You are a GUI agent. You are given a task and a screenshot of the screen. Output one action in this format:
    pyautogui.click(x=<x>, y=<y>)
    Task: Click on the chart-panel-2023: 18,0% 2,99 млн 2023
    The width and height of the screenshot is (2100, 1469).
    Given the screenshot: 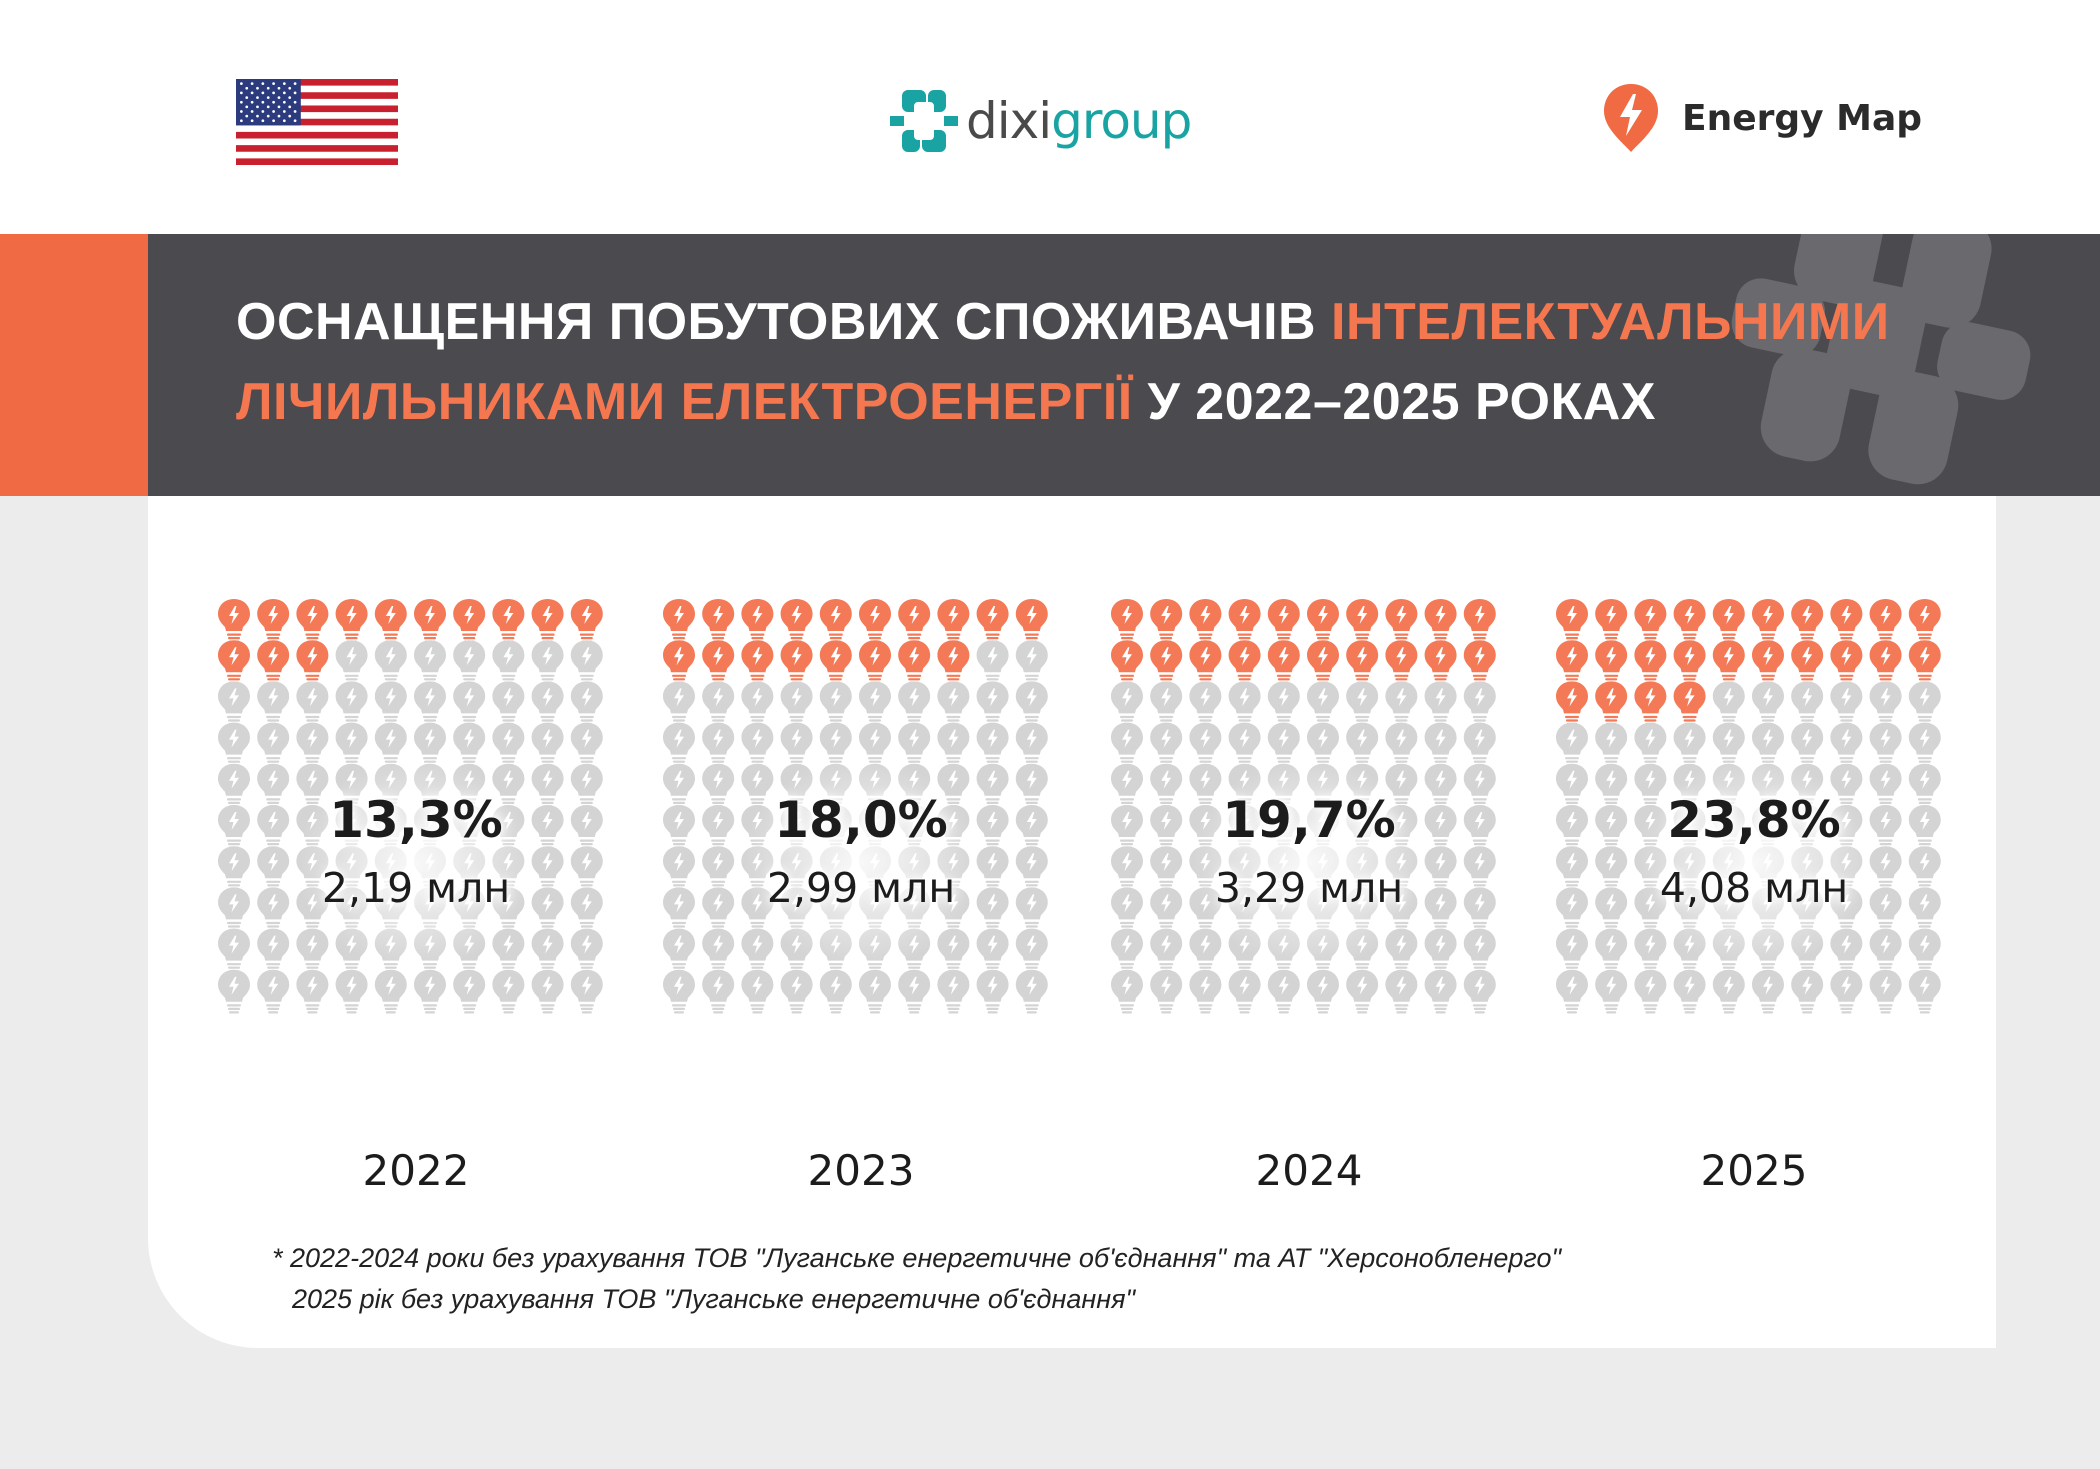 What is the action you would take?
    pyautogui.click(x=861, y=908)
    